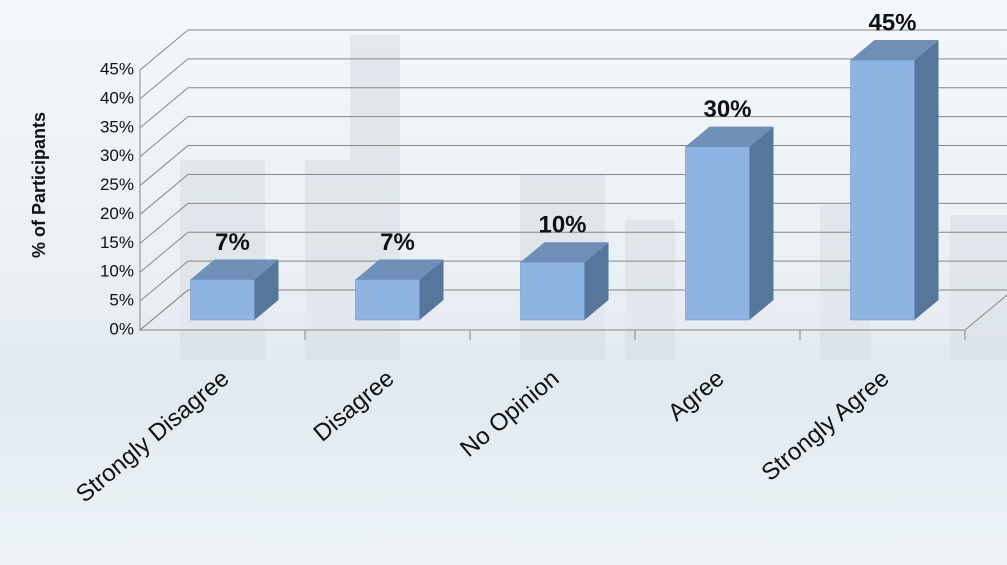  What do you see at coordinates (727, 109) in the screenshot?
I see `value-label: 30%` at bounding box center [727, 109].